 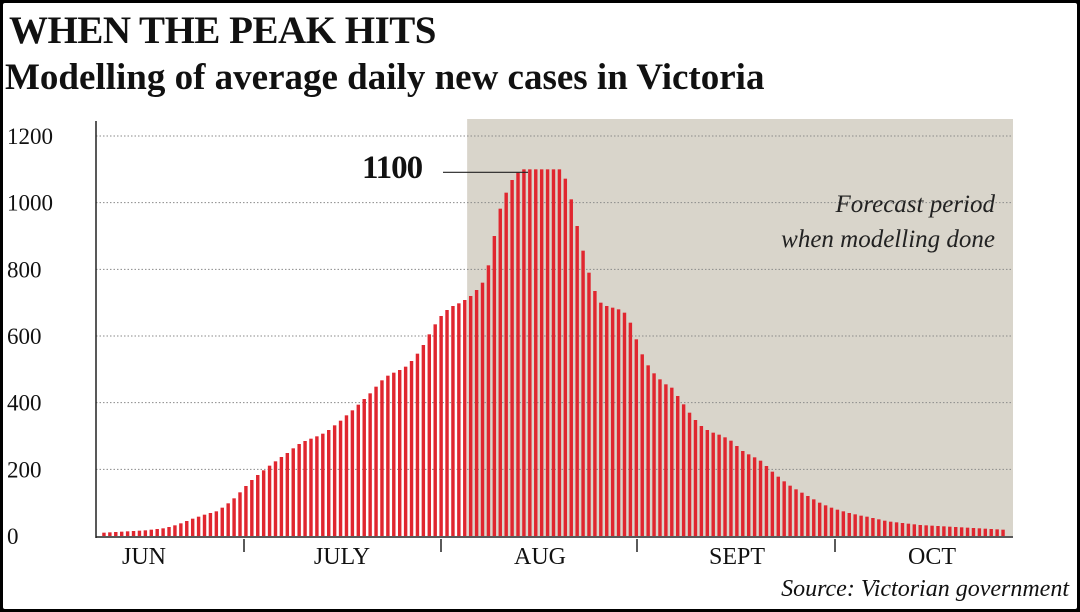 What do you see at coordinates (539, 554) in the screenshot?
I see `x-month-labels: JUN JULY AUG SEPT OCT` at bounding box center [539, 554].